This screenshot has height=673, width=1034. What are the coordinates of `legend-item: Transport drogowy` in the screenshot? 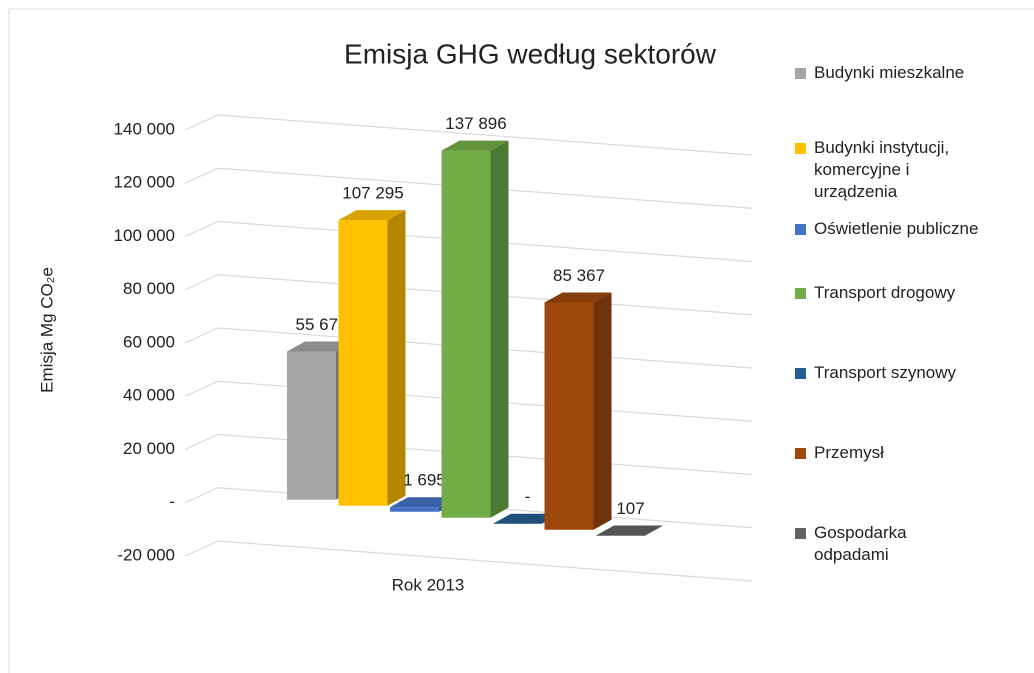 It's located at (914, 293).